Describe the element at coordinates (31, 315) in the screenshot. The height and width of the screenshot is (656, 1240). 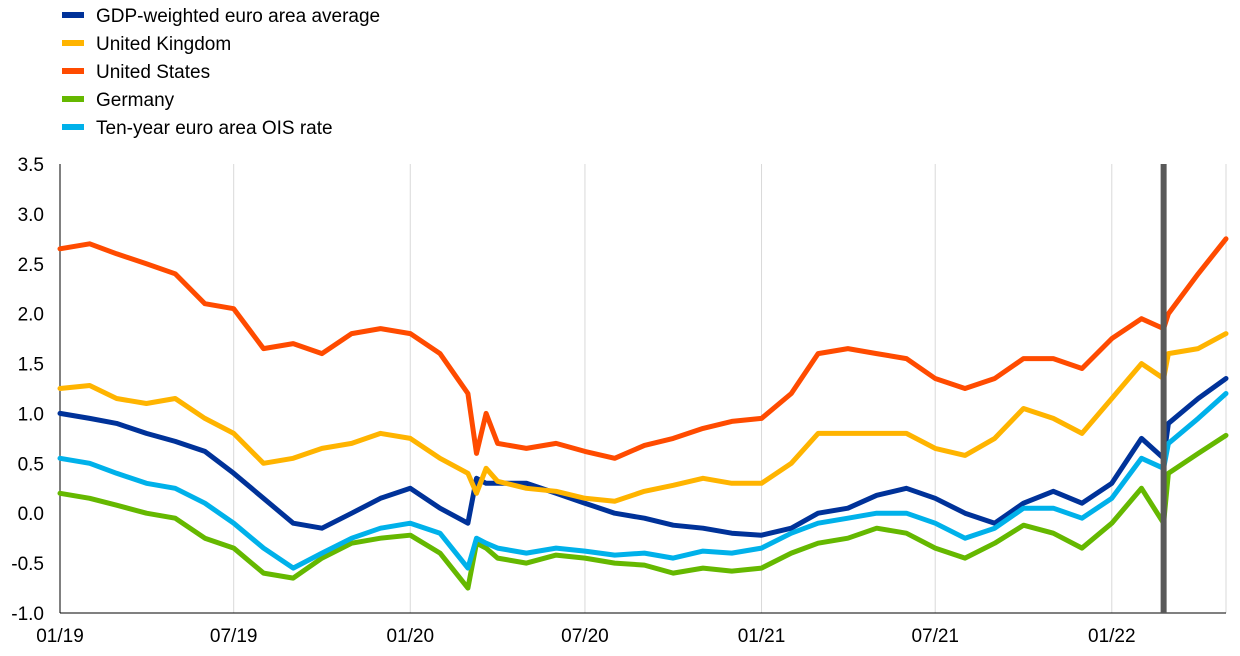
I see `y-tick-label: 2.0` at that location.